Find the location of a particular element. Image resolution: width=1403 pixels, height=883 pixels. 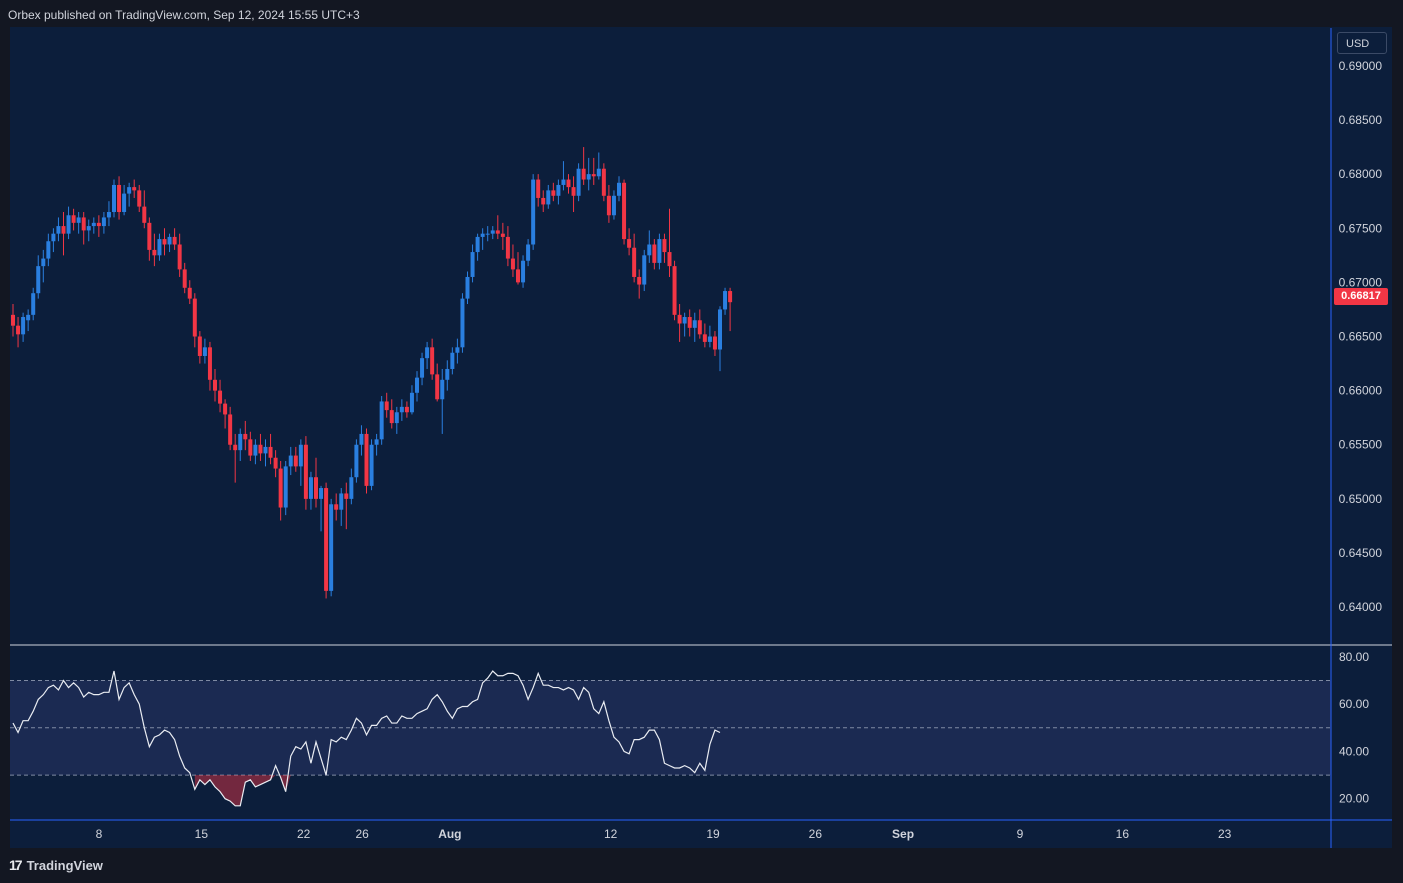

price-axis-label: 0.68500 is located at coordinates (1361, 120).